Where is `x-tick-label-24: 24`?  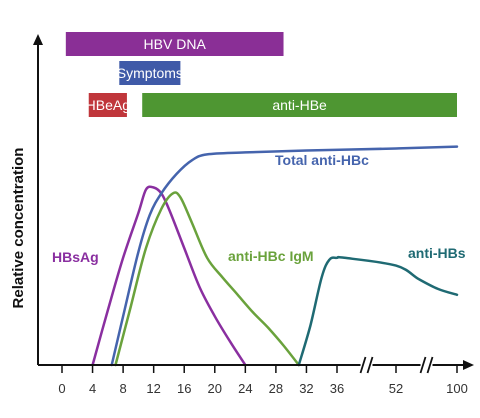
x-tick-label-24: 24 is located at coordinates (245, 388).